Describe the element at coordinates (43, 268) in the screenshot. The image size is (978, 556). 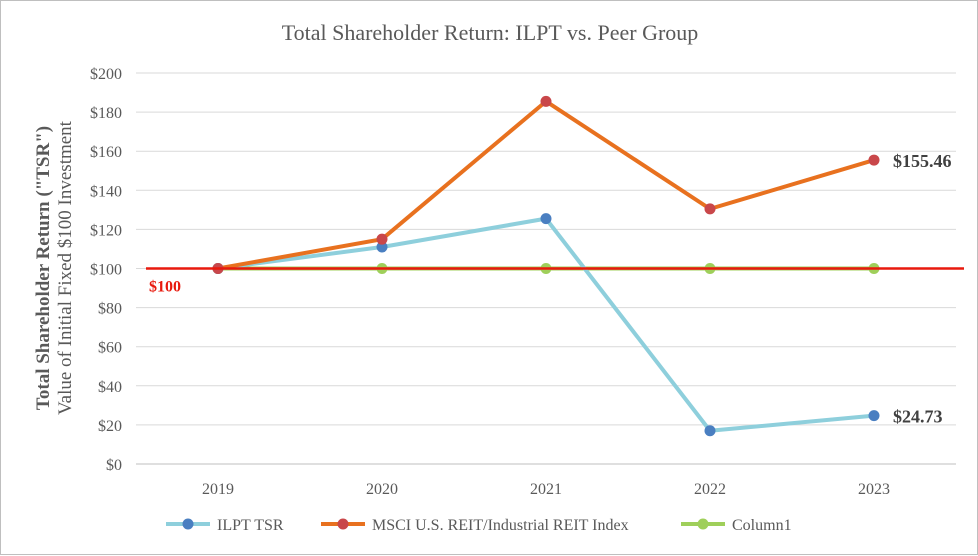
I see `y-axis-title: Total Shareholder Return ("TSR")` at that location.